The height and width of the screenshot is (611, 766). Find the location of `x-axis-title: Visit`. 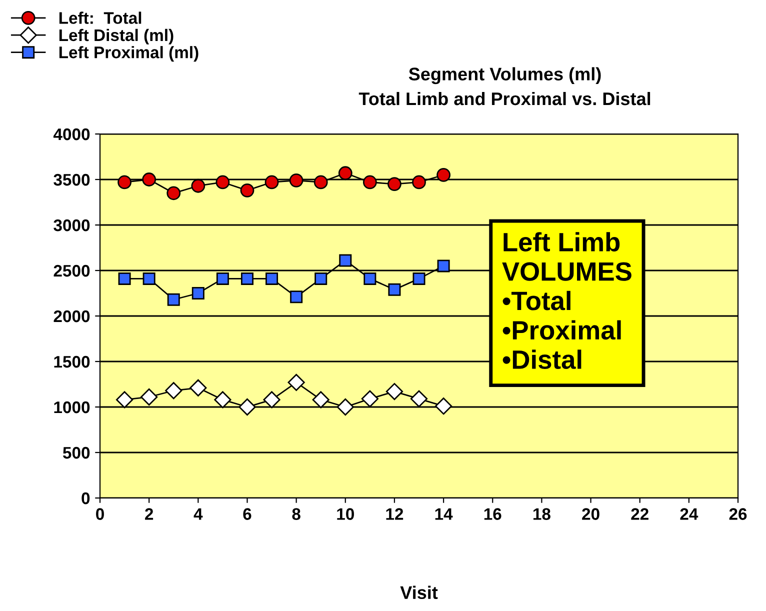

x-axis-title: Visit is located at coordinates (419, 593).